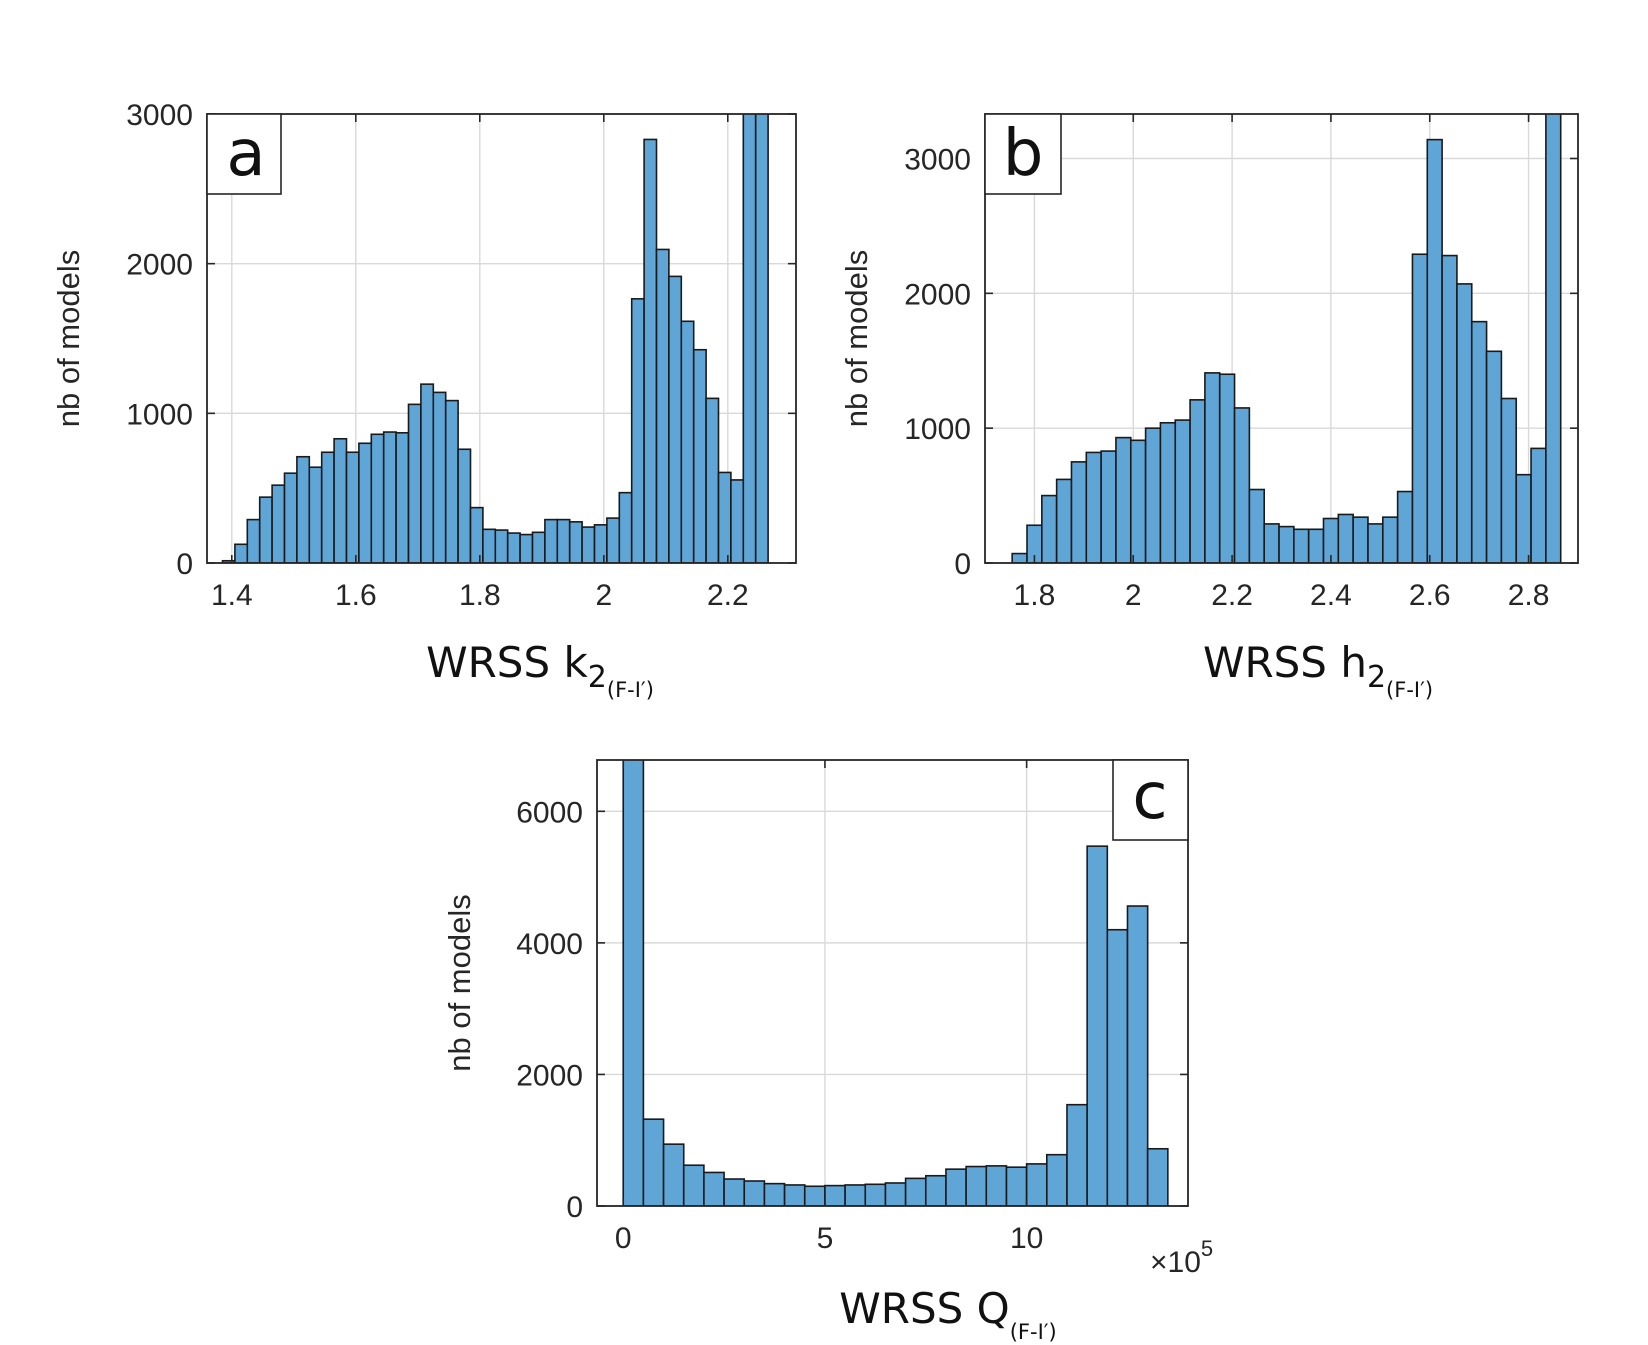 This screenshot has width=1648, height=1345. What do you see at coordinates (1181, 1257) in the screenshot?
I see `x-axis-multiplier: ×10⁵` at bounding box center [1181, 1257].